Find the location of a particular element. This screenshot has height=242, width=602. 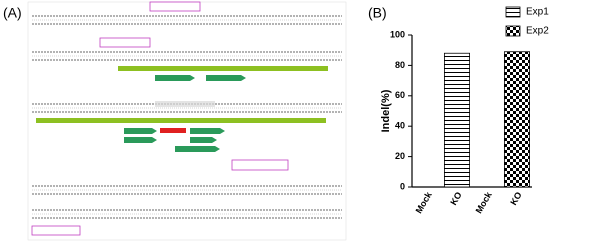

y-tick-label: 100 is located at coordinates (397, 34).